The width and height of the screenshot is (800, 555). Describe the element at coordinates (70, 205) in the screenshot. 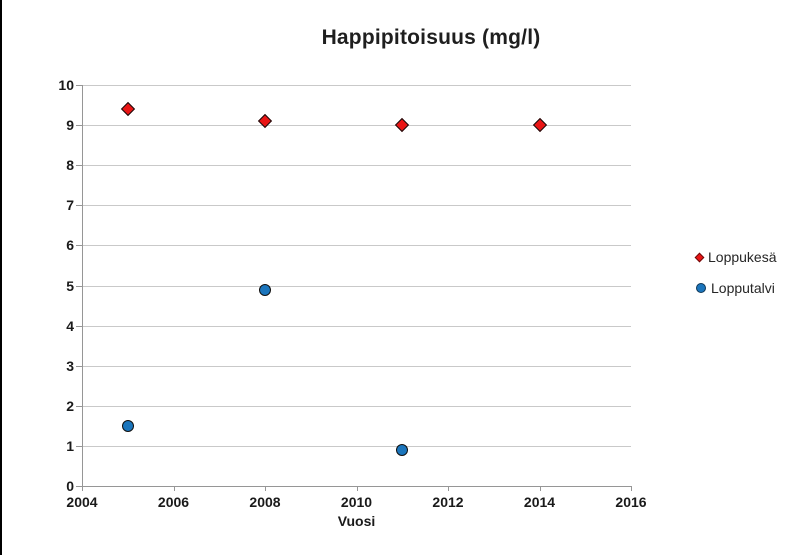

I see `y-tick-label: 7` at that location.